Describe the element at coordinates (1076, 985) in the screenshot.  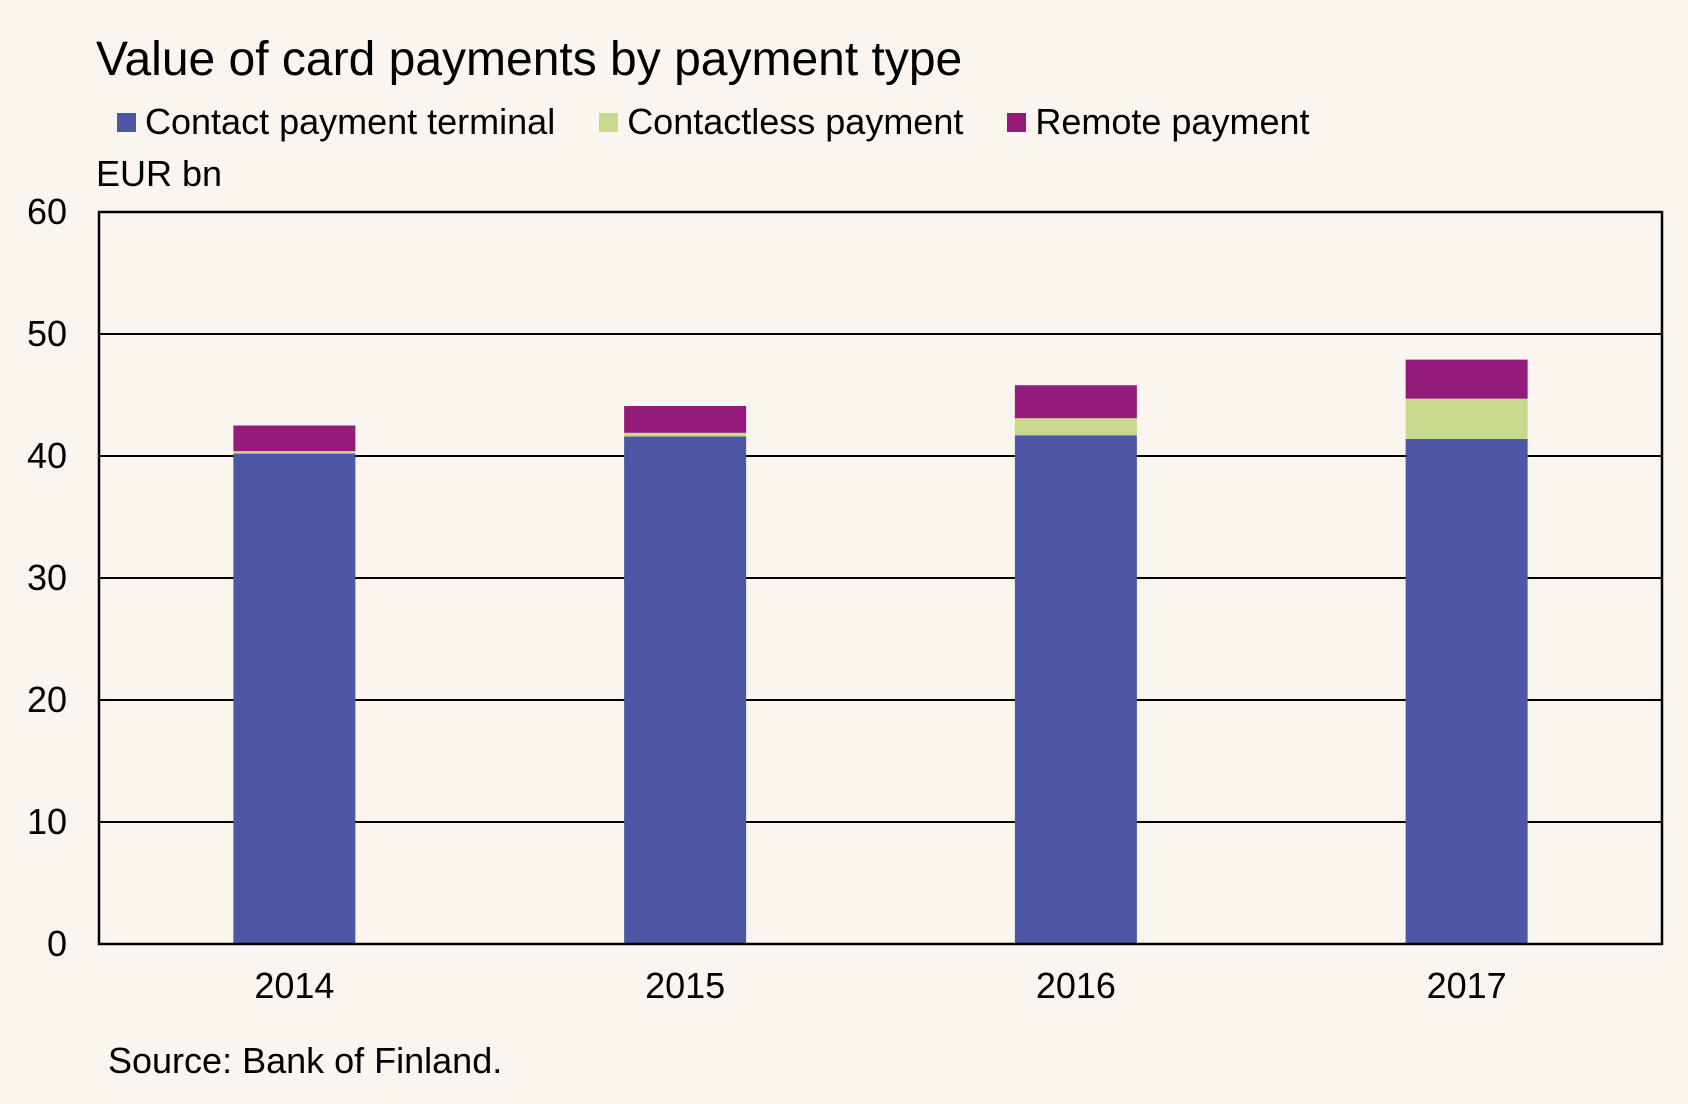
I see `x-tick-label: 2016` at that location.